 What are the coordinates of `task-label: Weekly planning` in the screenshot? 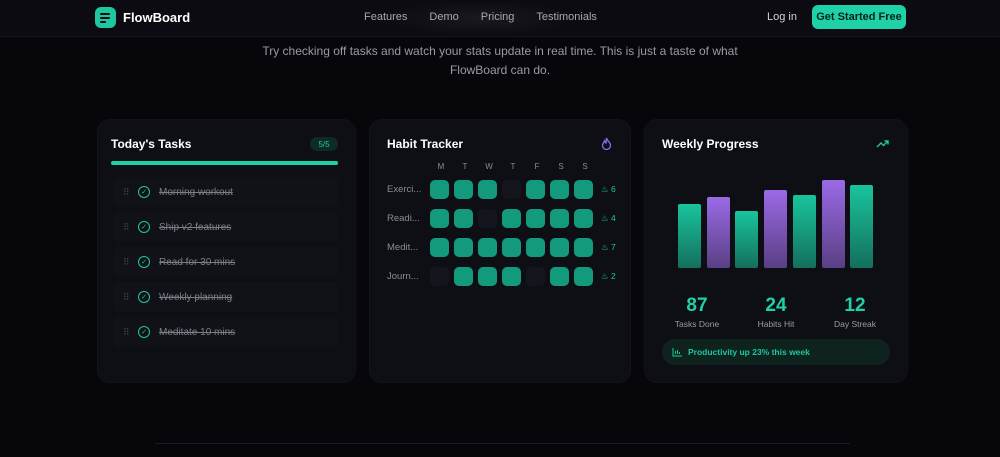 It's located at (196, 297).